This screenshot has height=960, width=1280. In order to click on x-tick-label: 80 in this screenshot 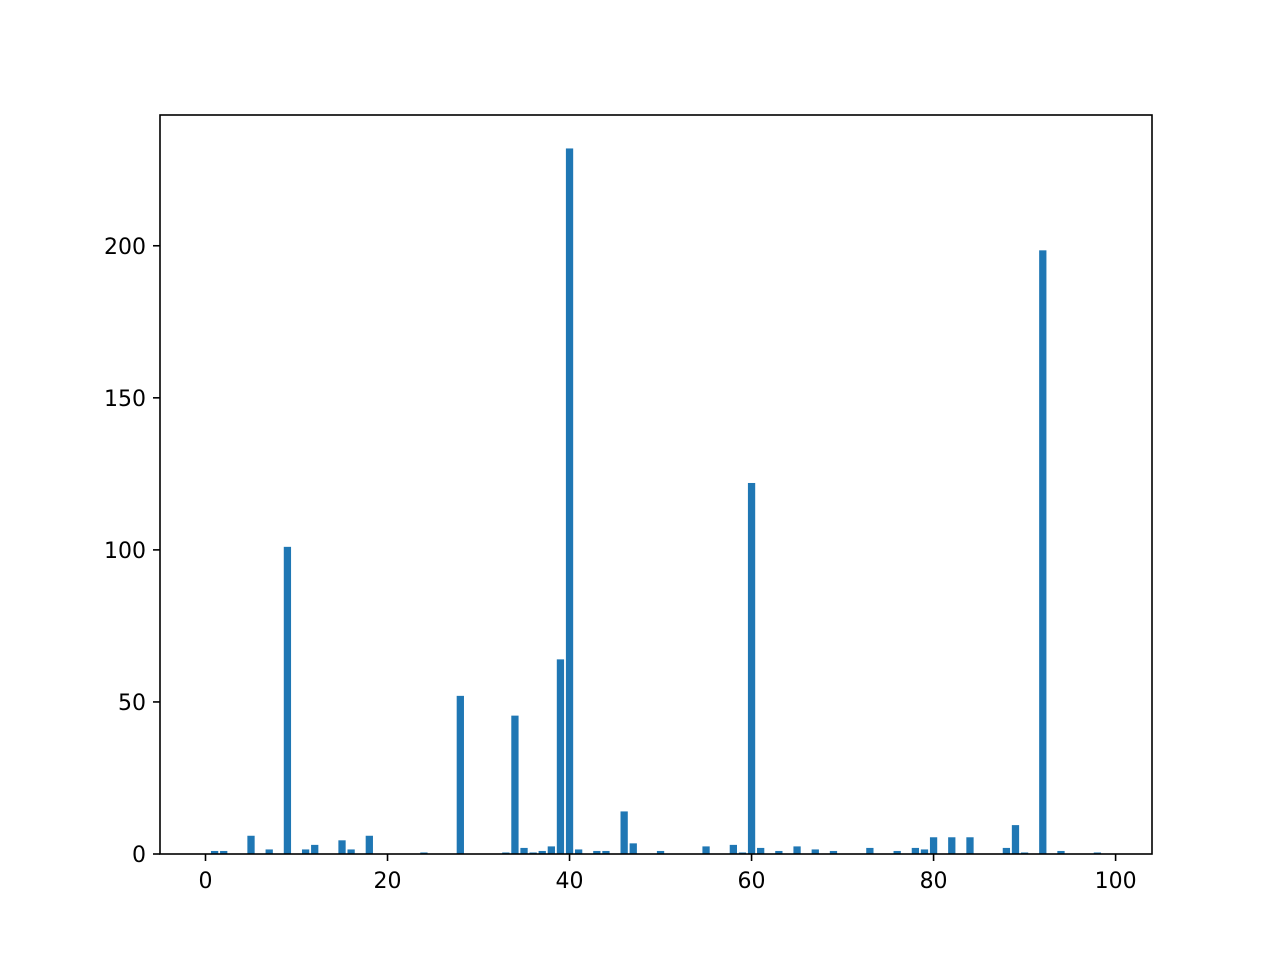, I will do `click(934, 881)`.